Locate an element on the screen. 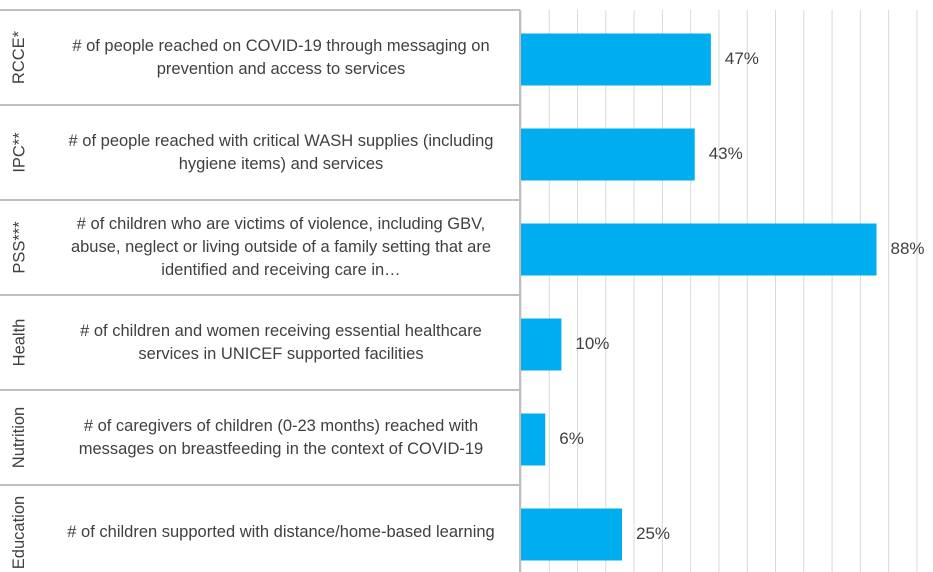 The height and width of the screenshot is (572, 933). group-label: PSS*** is located at coordinates (20, 247).